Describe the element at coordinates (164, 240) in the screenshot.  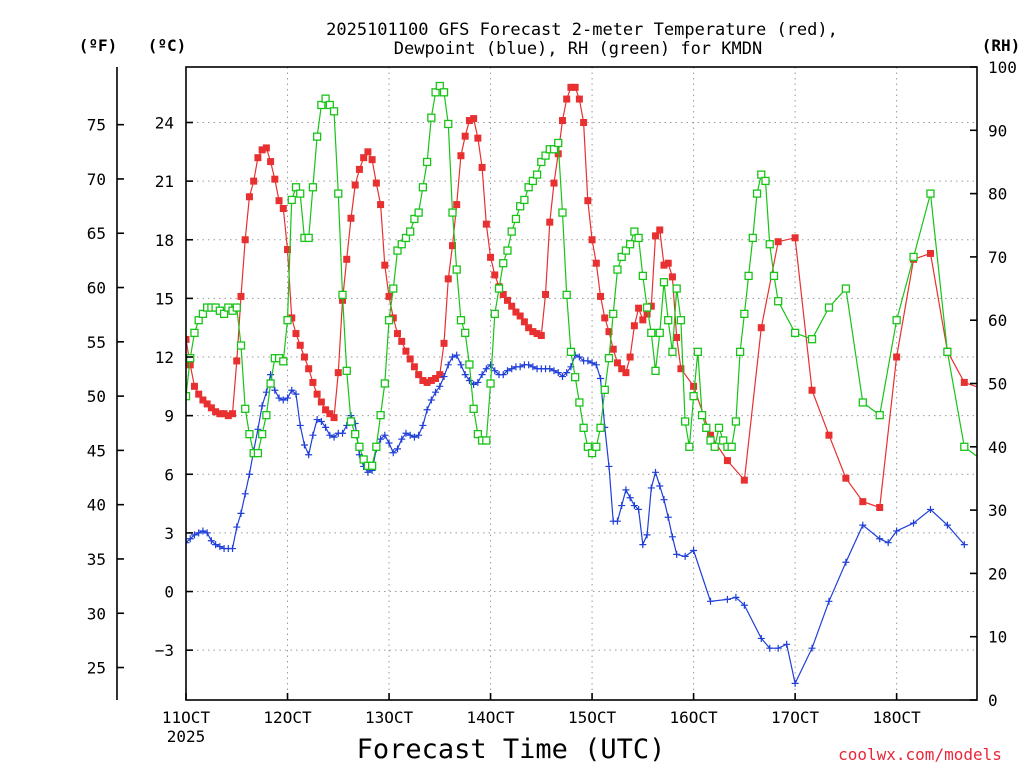
I see `celsius-tick-label: 18` at that location.